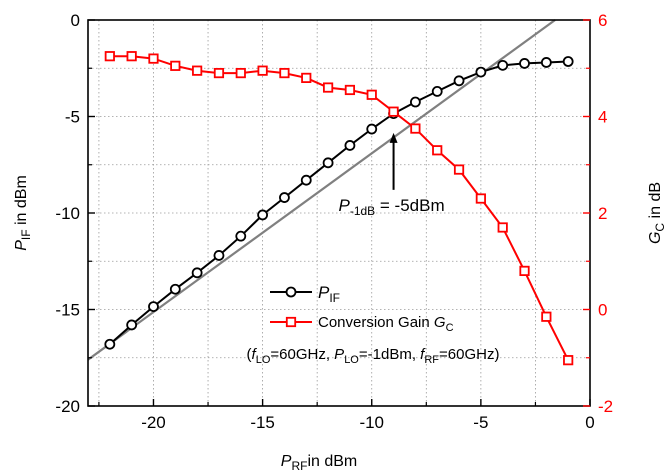 The height and width of the screenshot is (476, 672). What do you see at coordinates (605, 406) in the screenshot?
I see `y-right-tick-label: -2` at bounding box center [605, 406].